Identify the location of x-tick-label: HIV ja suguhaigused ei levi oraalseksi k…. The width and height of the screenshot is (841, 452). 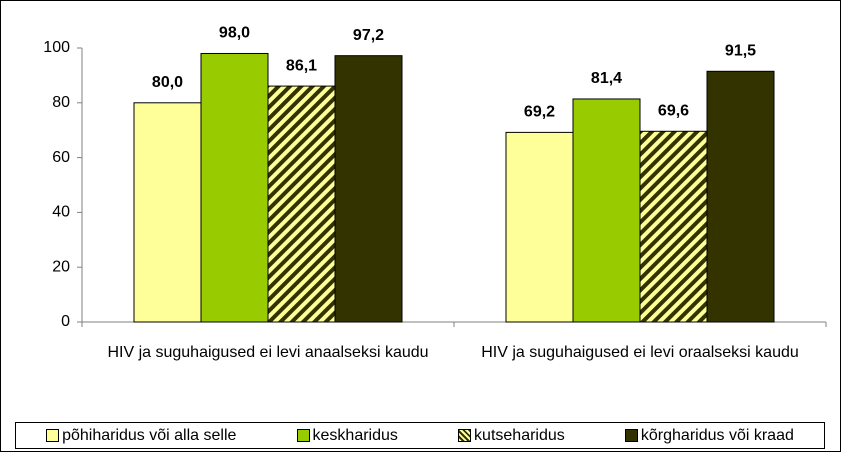
(640, 352).